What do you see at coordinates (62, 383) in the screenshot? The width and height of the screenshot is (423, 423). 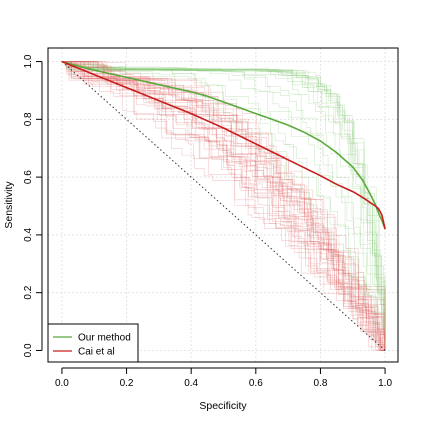 I see `x-tick-label: 0.0` at bounding box center [62, 383].